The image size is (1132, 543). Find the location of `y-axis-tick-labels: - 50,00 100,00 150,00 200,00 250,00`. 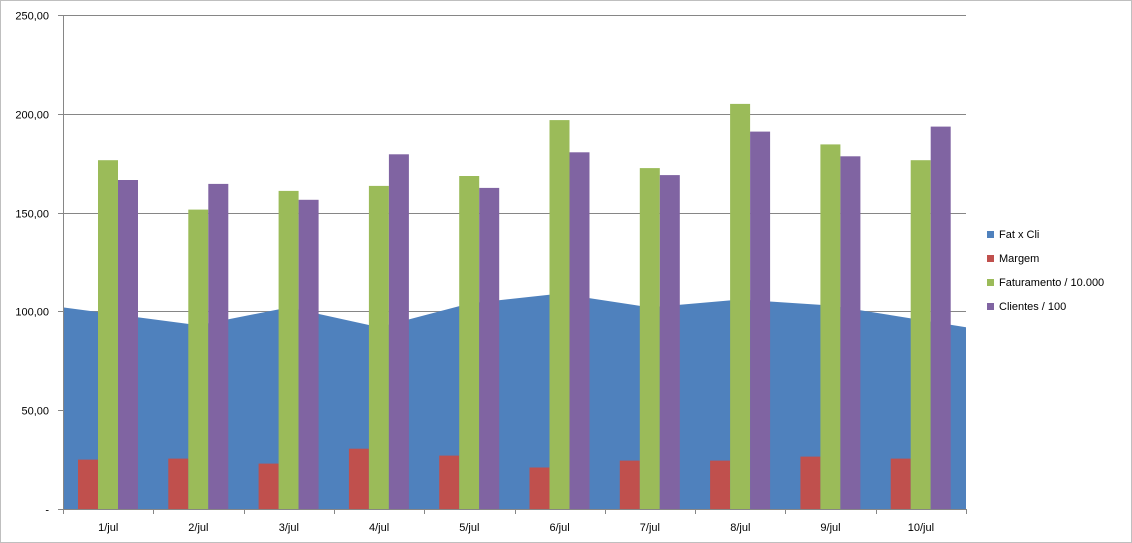

y-axis-tick-labels: - 50,00 100,00 150,00 200,00 250,00 is located at coordinates (32, 264).